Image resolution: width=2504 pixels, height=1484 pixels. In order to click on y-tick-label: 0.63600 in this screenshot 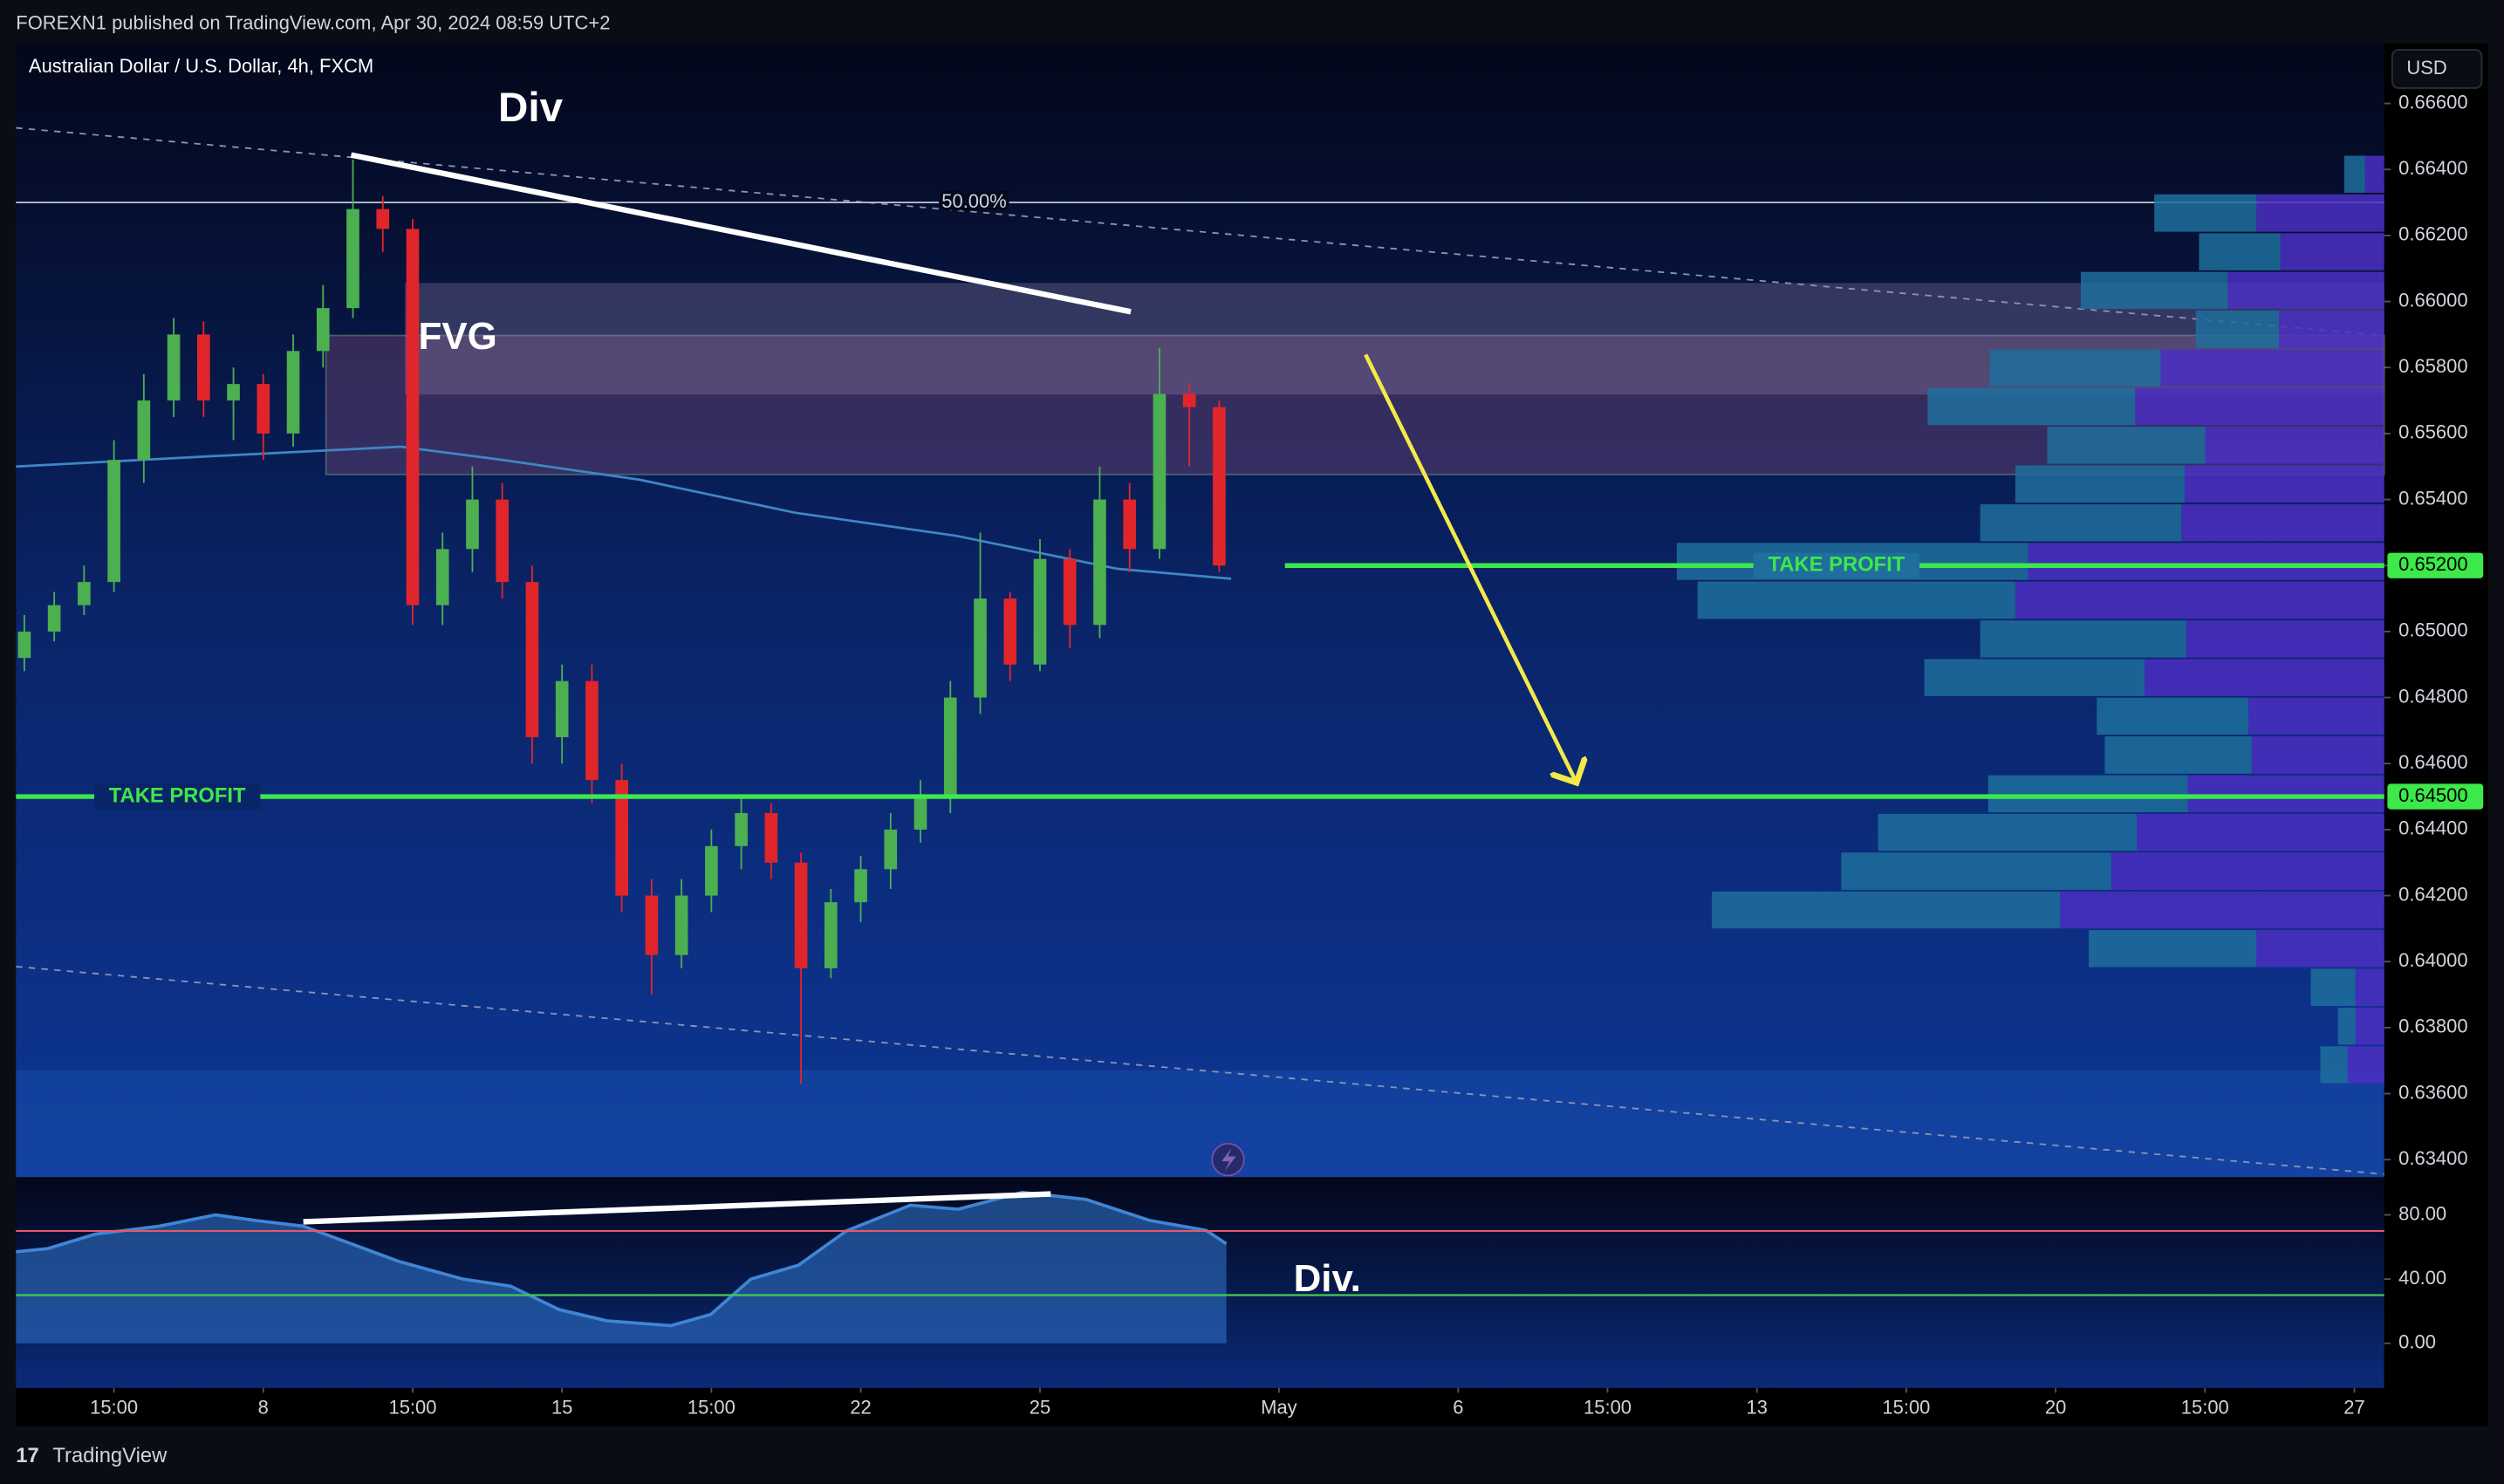, I will do `click(2432, 1092)`.